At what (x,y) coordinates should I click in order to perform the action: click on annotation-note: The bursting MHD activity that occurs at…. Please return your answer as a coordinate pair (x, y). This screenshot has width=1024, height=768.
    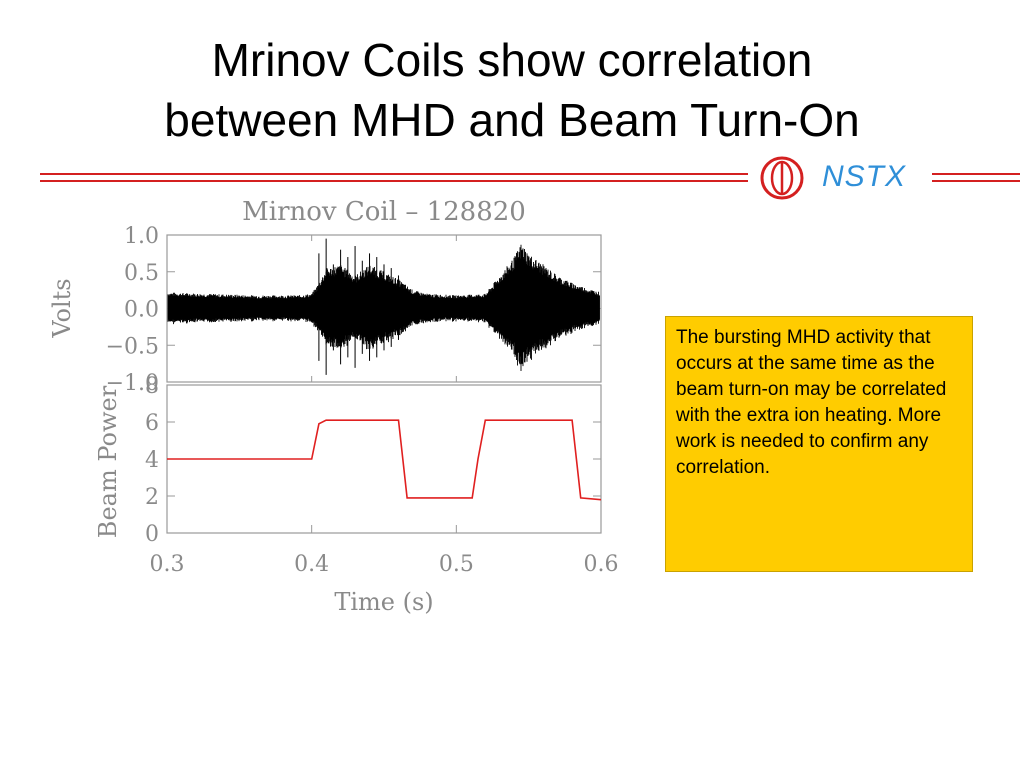
    Looking at the image, I should click on (819, 444).